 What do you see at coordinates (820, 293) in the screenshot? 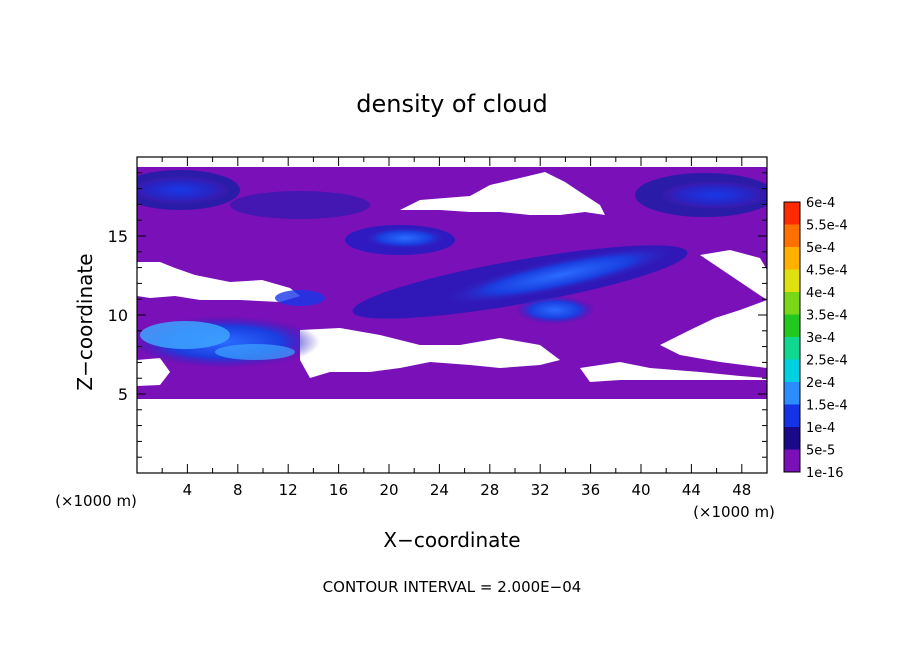
I see `colorbar-label: 4e-4` at bounding box center [820, 293].